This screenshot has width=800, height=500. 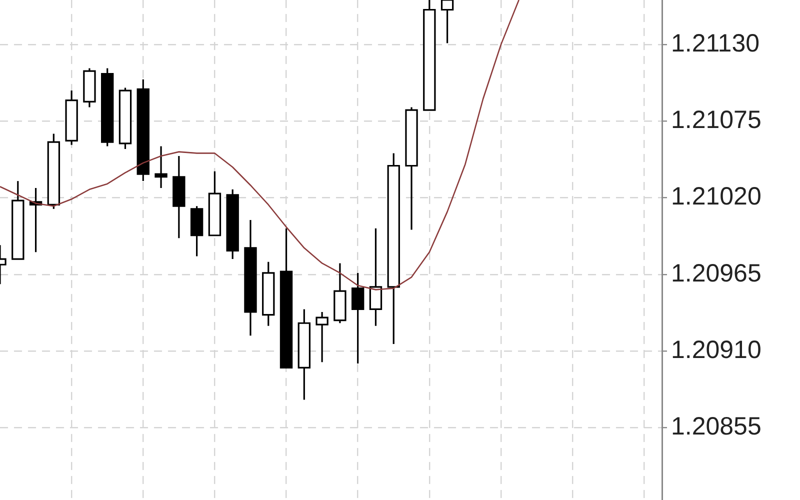 I want to click on y-tick-label: 1.21130, so click(x=715, y=43).